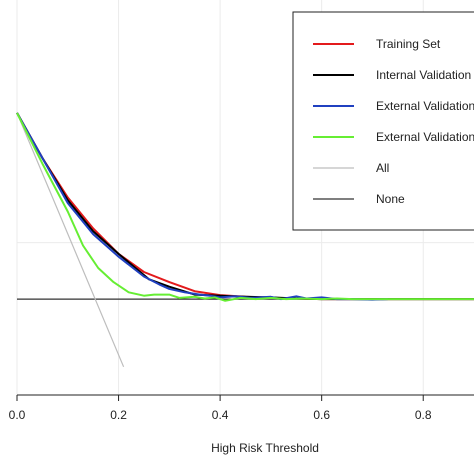 The height and width of the screenshot is (474, 474). Describe the element at coordinates (265, 448) in the screenshot. I see `x-axis-label: High Risk Threshold` at that location.